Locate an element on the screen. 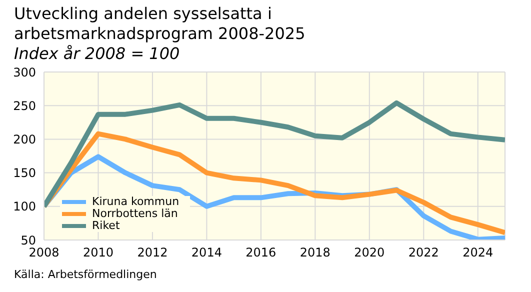 Image resolution: width=531 pixels, height=292 pixels. x-tick-label: 2024 is located at coordinates (478, 253).